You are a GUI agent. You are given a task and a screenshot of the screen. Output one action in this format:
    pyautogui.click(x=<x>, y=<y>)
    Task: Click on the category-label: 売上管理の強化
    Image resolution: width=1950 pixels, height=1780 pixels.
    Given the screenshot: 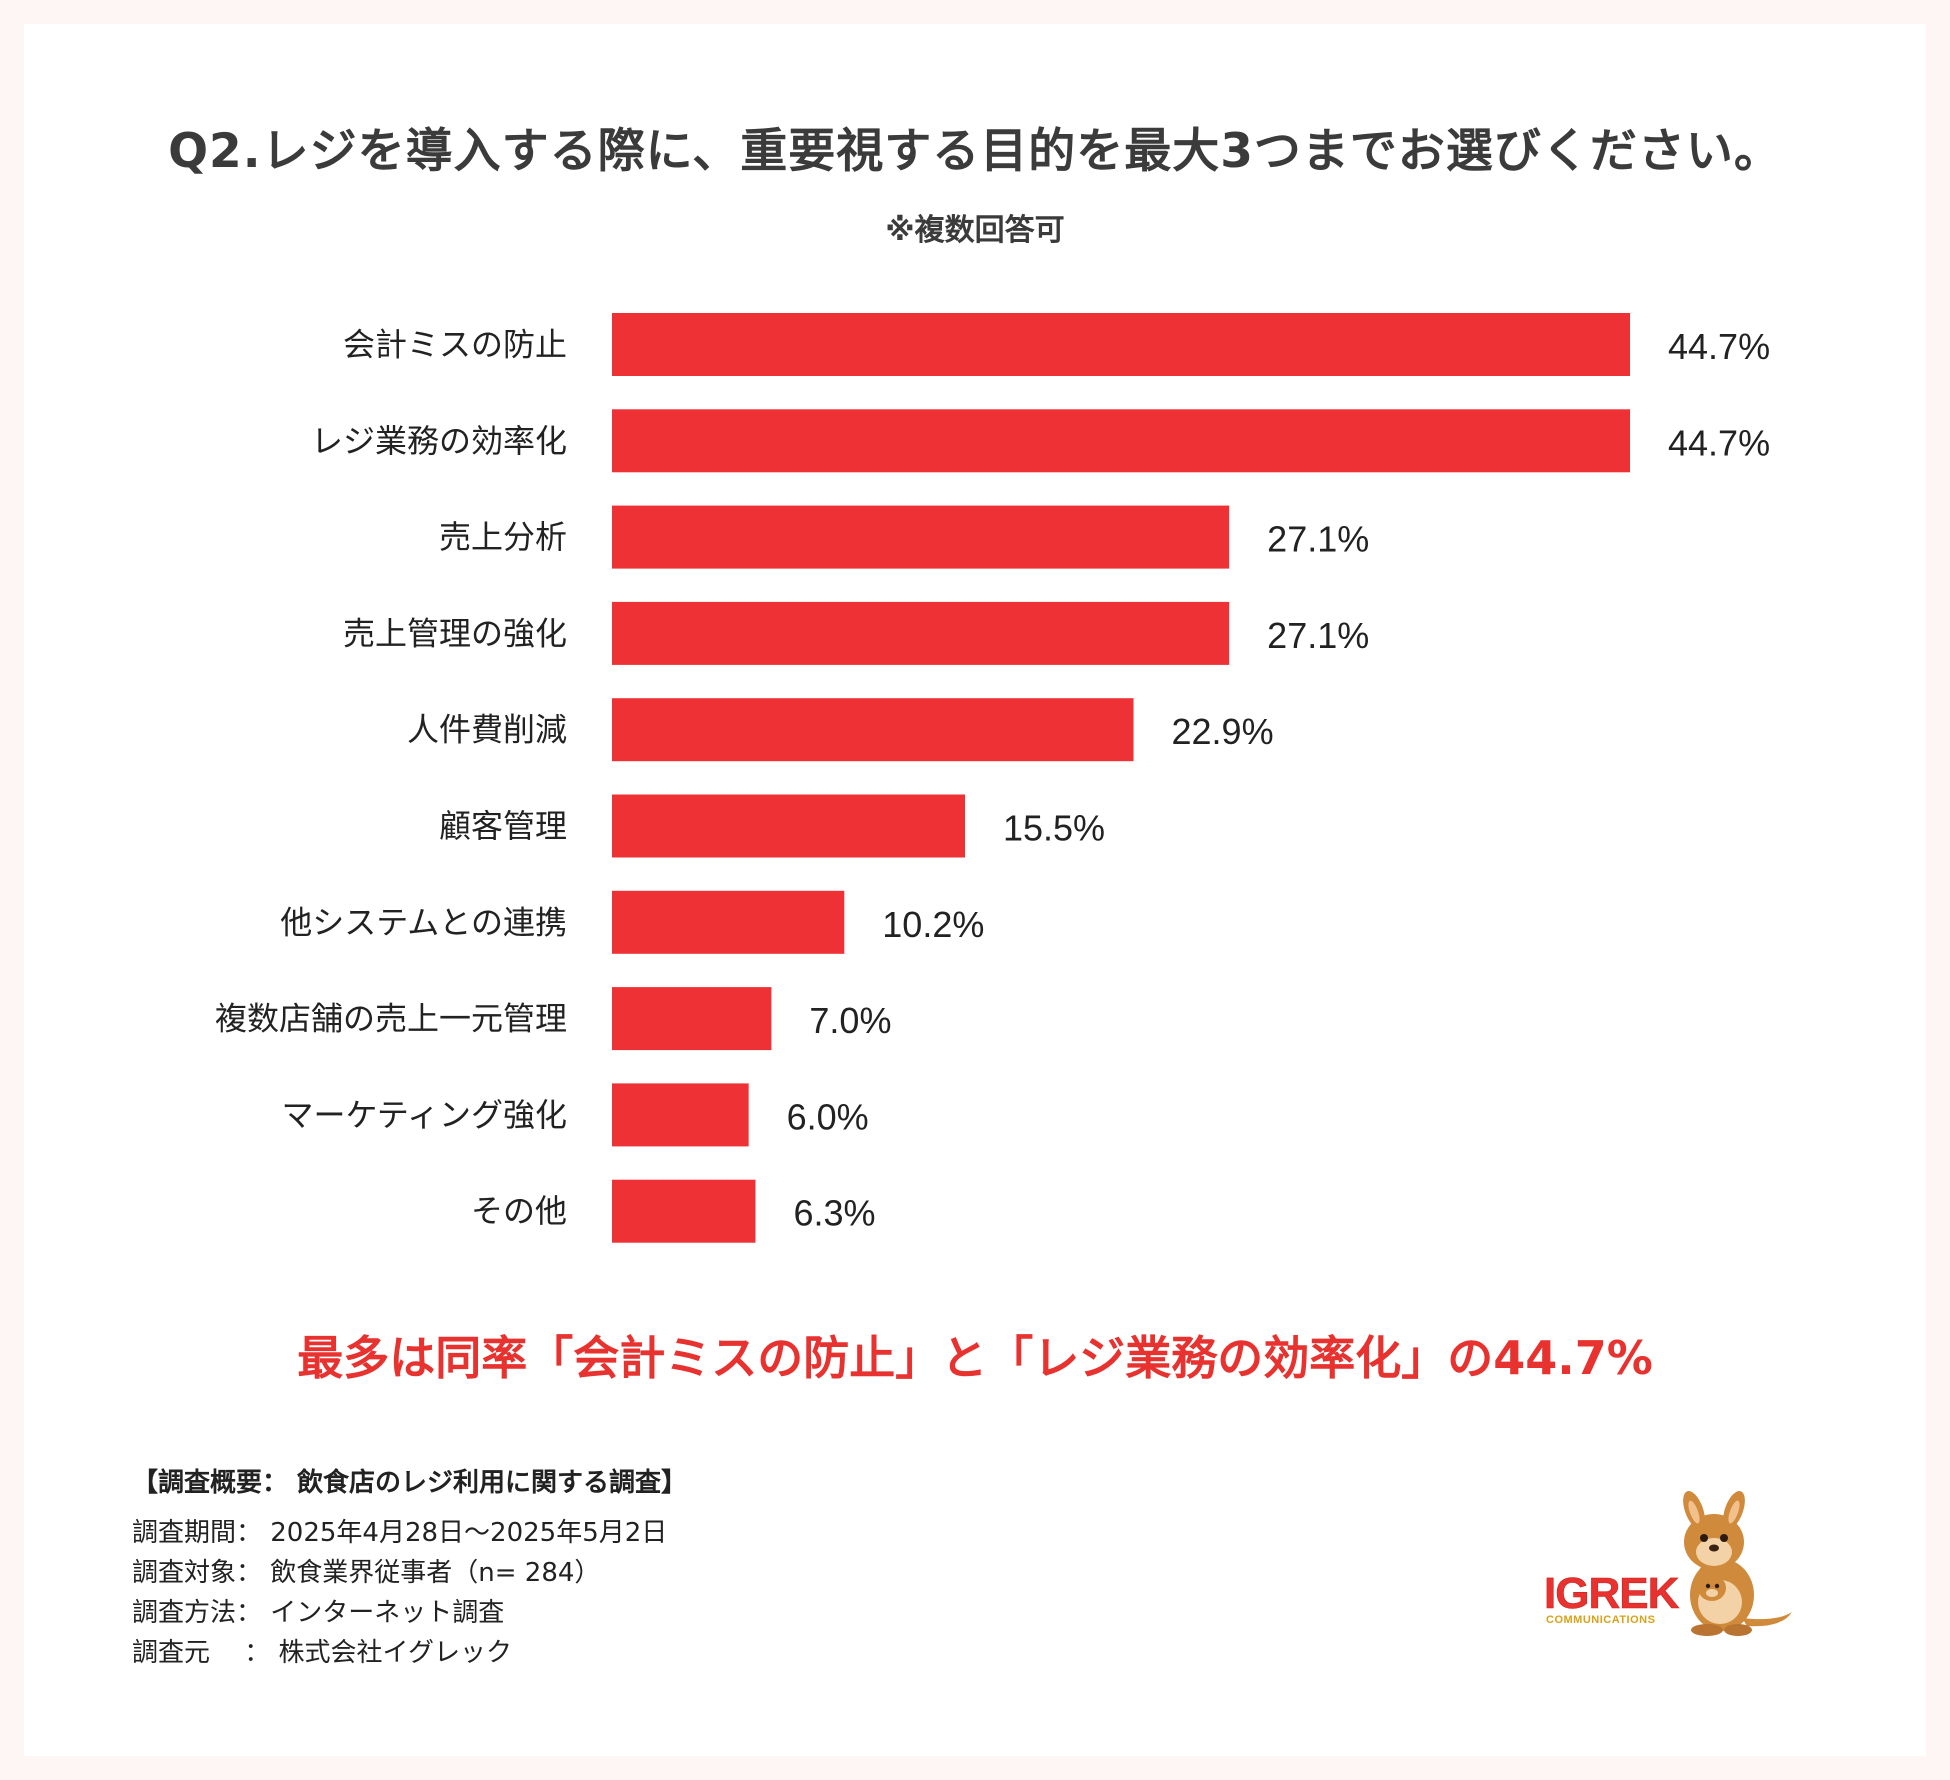 What is the action you would take?
    pyautogui.click(x=455, y=633)
    